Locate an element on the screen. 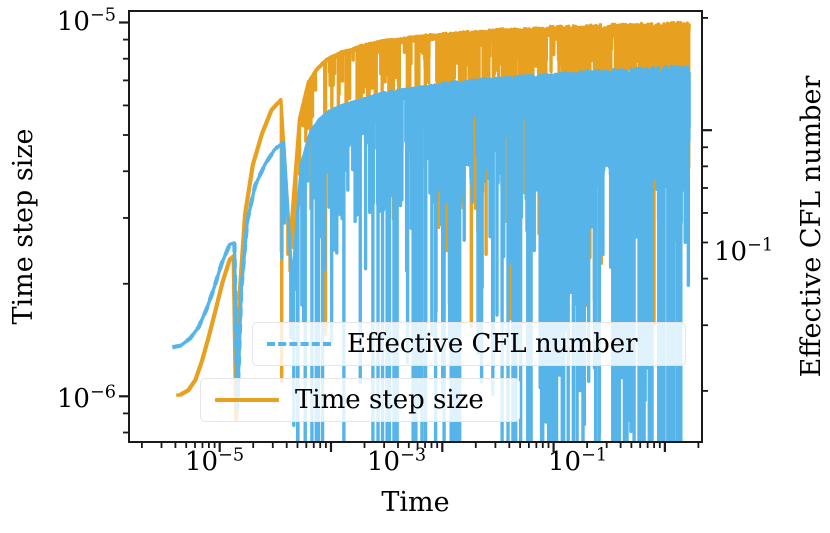  legend-dashed-line-icon is located at coordinates (299, 344).